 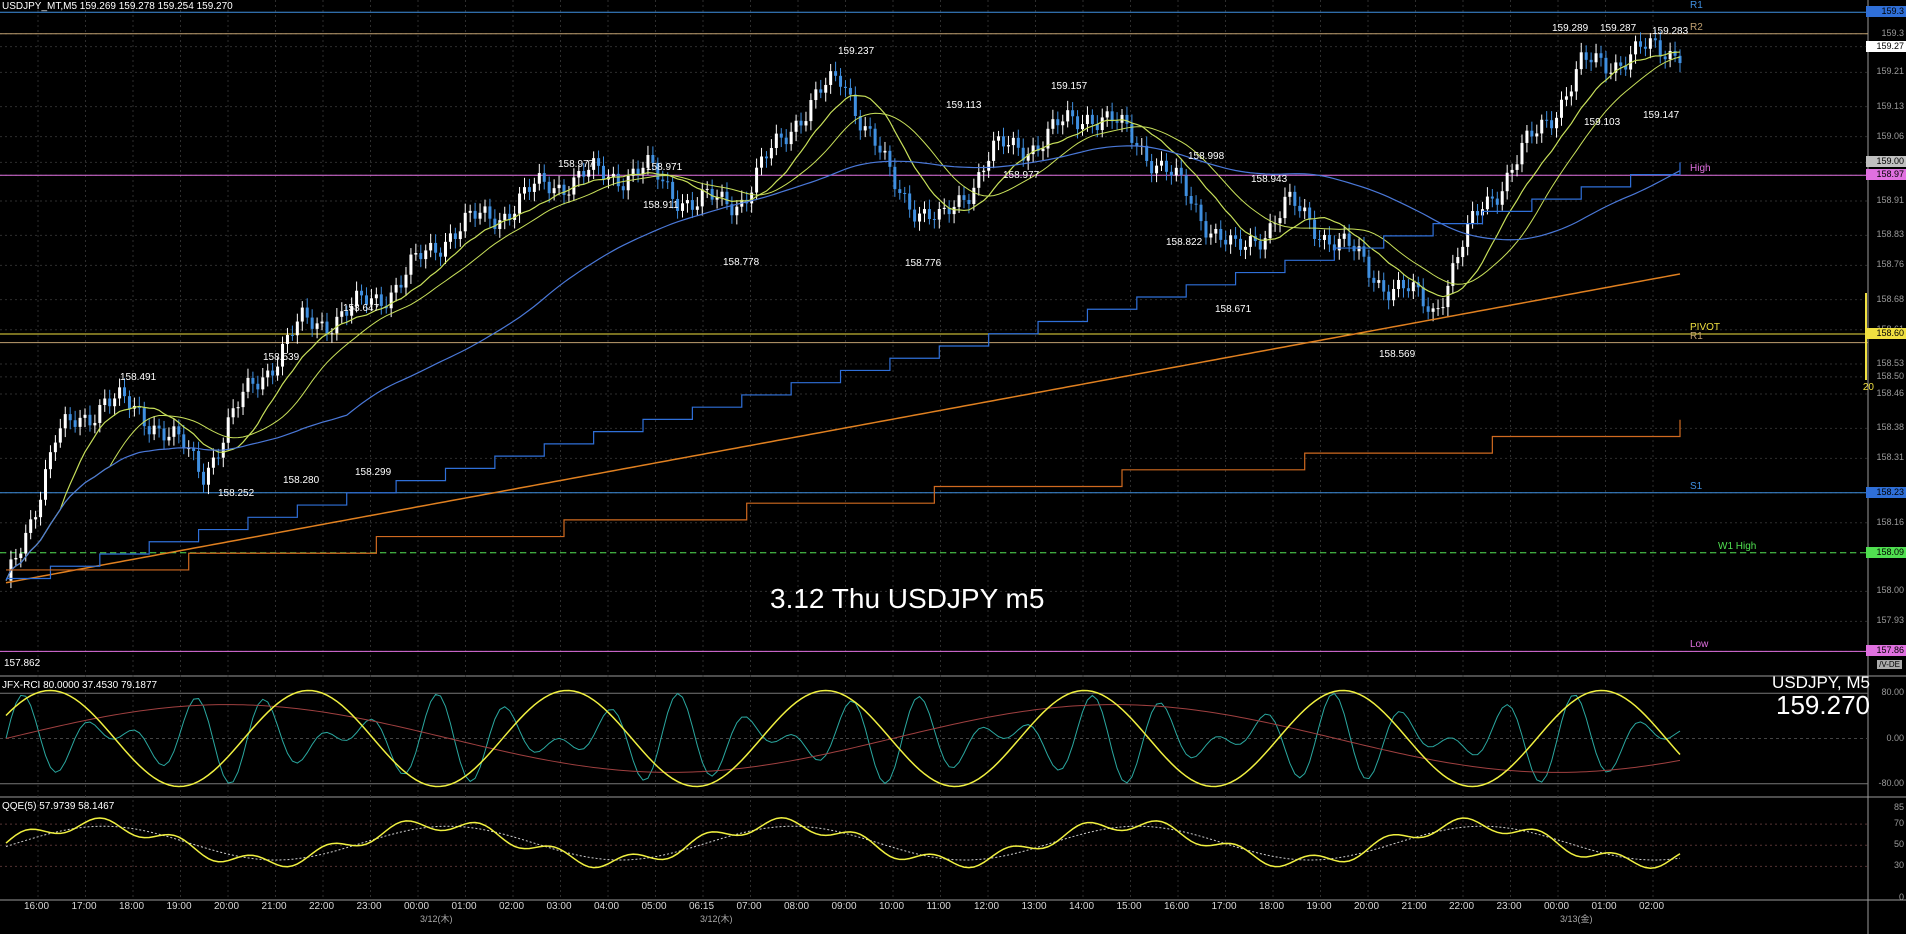 I want to click on swing-label: 158.822, so click(x=1184, y=242).